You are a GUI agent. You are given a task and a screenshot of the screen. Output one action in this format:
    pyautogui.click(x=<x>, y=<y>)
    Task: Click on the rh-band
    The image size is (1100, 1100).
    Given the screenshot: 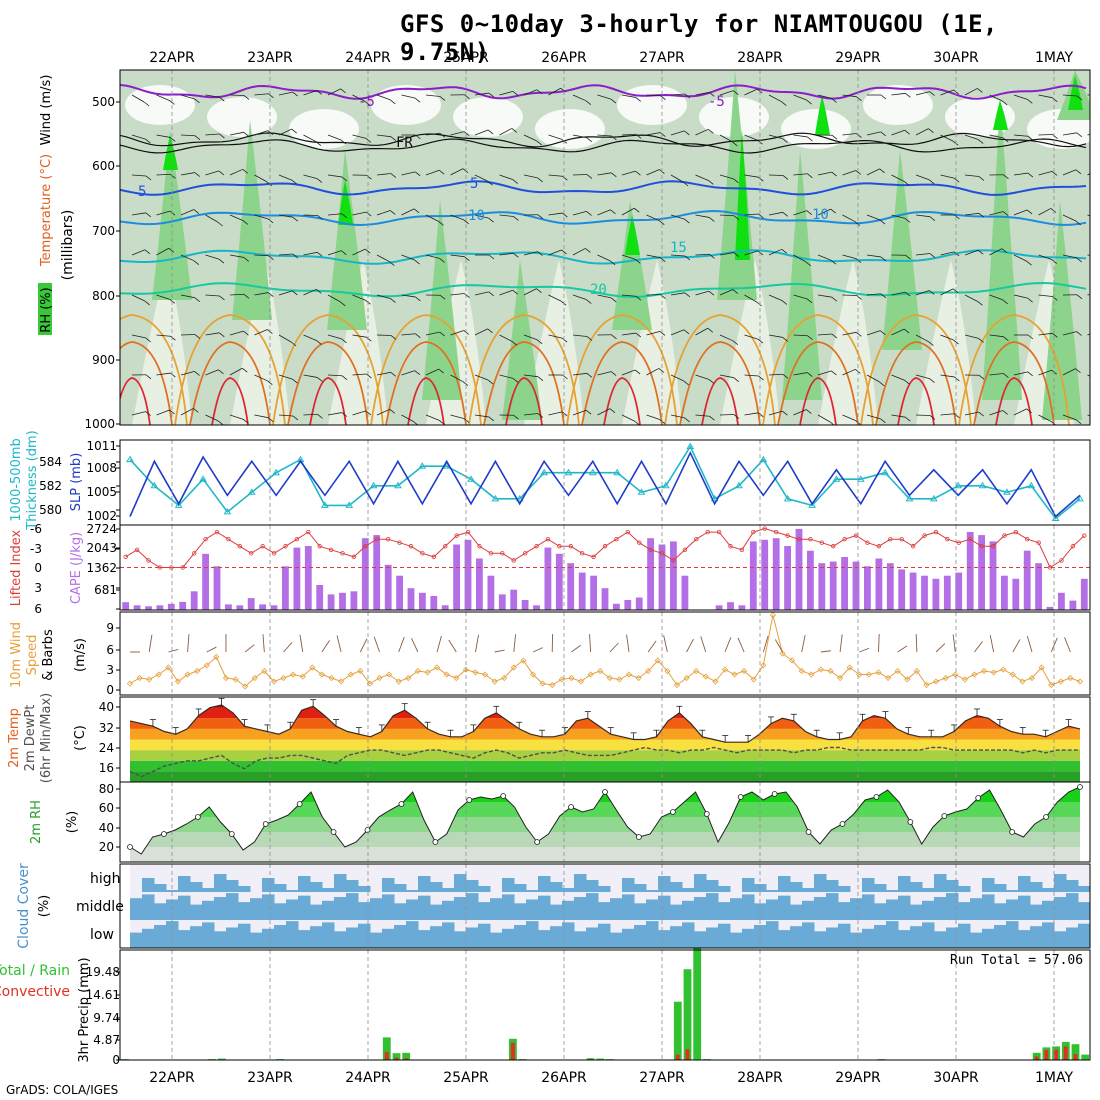 What is the action you would take?
    pyautogui.click(x=605, y=839)
    